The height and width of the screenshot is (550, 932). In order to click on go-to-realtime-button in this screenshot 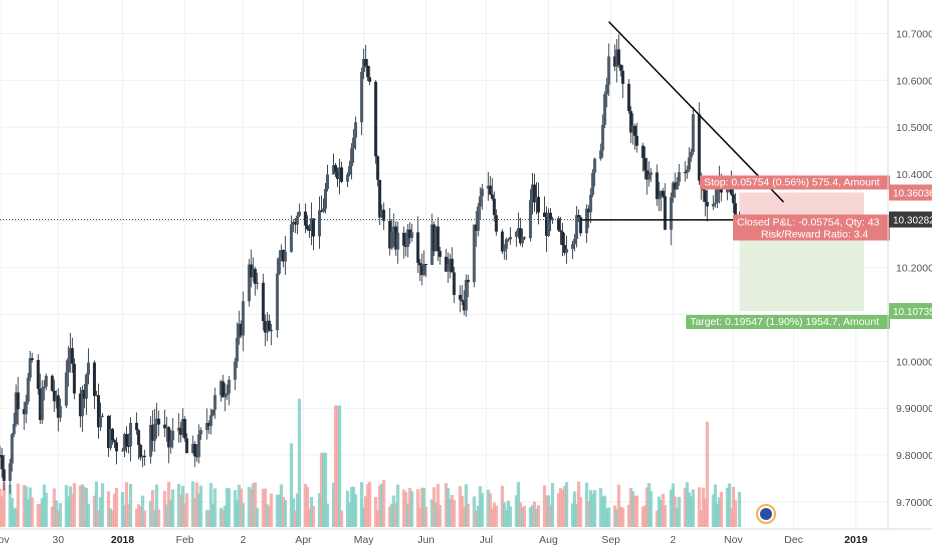, I will do `click(766, 514)`.